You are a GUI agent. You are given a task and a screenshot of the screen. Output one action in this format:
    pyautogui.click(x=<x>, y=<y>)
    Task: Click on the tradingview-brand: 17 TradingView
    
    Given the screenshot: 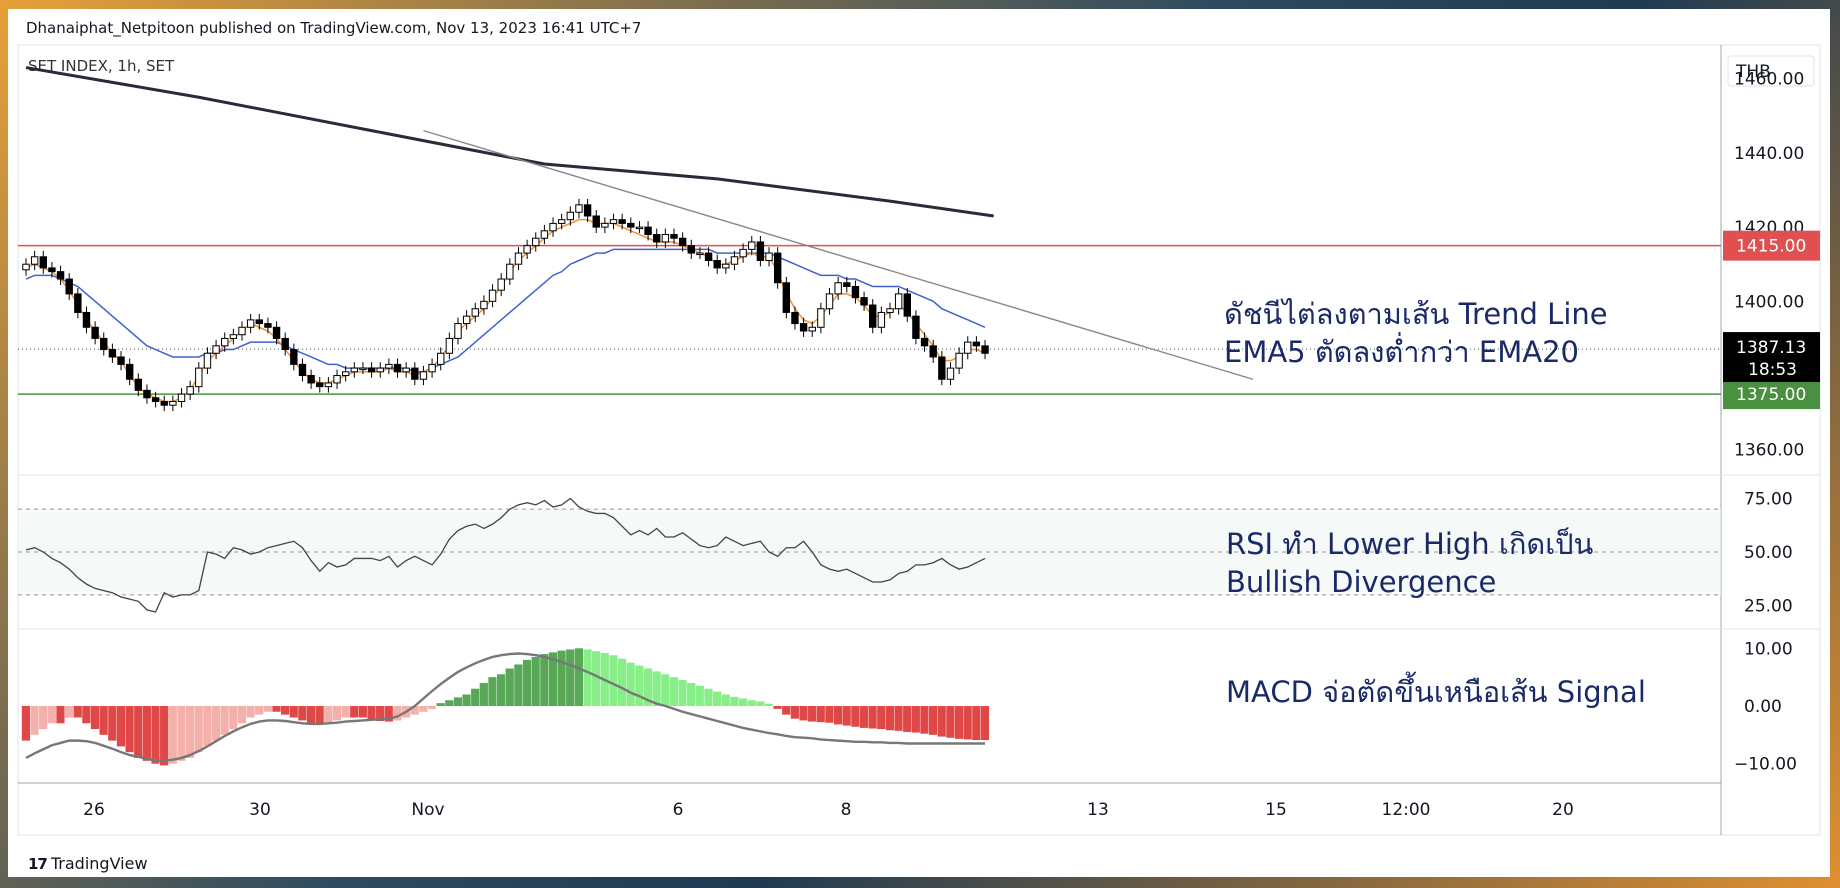 What is the action you would take?
    pyautogui.click(x=88, y=863)
    